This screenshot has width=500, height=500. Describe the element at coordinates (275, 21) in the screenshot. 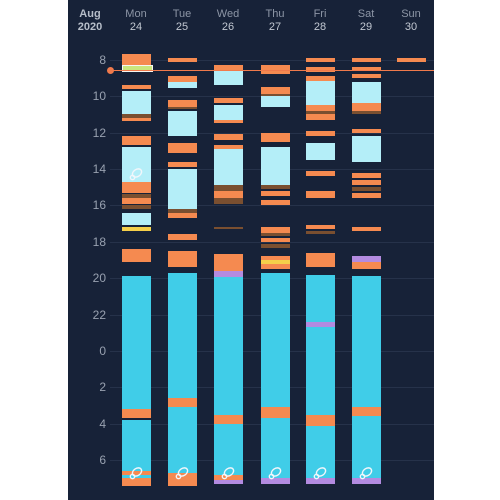

I see `day-header-thu: Thu 27` at that location.